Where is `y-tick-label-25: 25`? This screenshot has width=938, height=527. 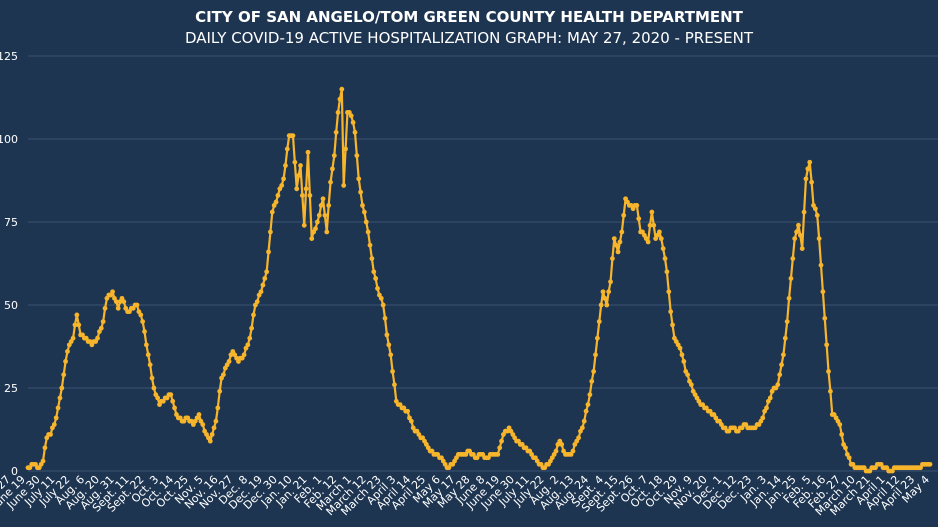
y-tick-label-25: 25 is located at coordinates (11, 388).